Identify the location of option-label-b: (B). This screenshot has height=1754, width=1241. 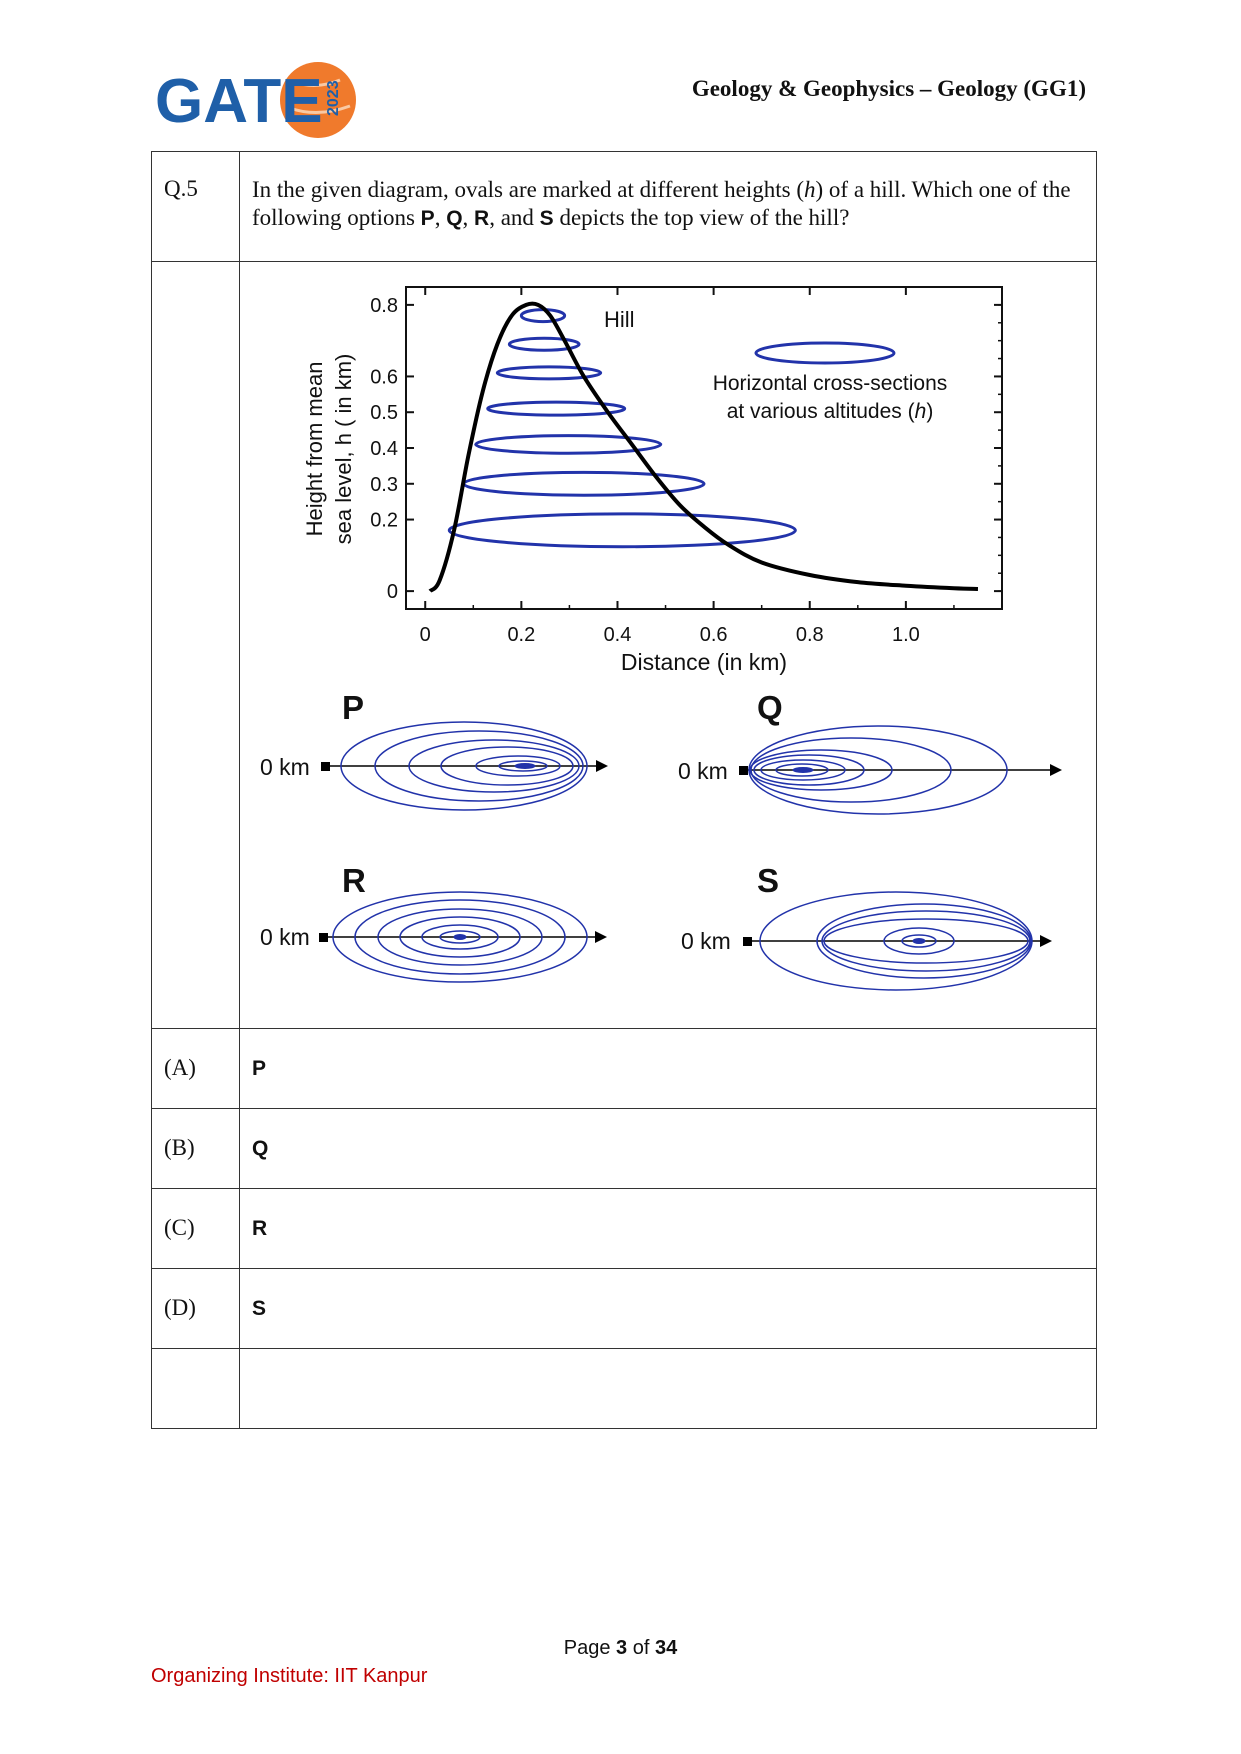
(195, 1148).